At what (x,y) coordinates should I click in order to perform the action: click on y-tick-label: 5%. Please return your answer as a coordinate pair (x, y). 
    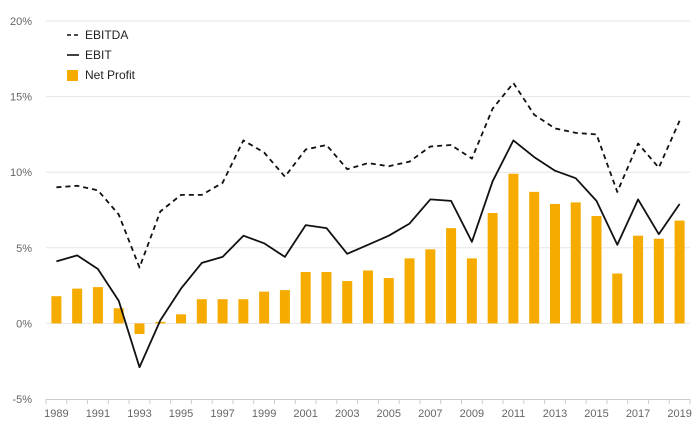
    Looking at the image, I should click on (24, 249).